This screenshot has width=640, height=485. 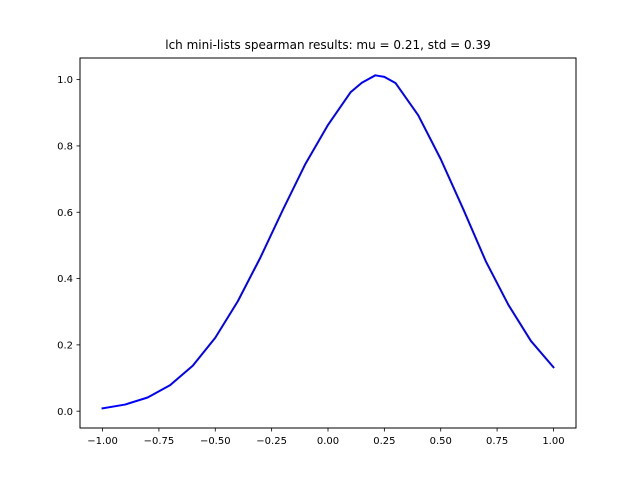 What do you see at coordinates (65, 147) in the screenshot?
I see `y-tick-label: 0.8` at bounding box center [65, 147].